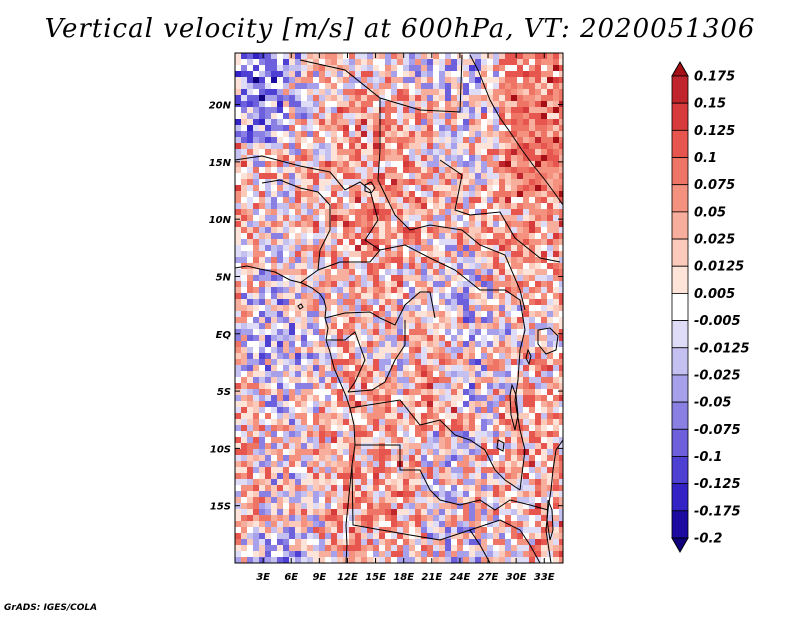 The width and height of the screenshot is (800, 618). I want to click on grads-credit: GrADS: IGES/COLA, so click(51, 608).